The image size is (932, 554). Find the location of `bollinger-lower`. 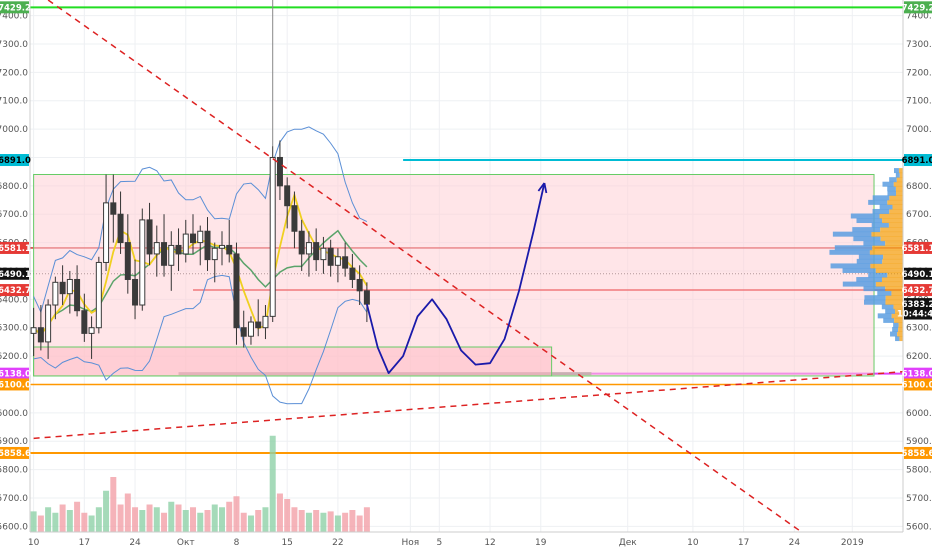

bollinger-lower is located at coordinates (200, 339).